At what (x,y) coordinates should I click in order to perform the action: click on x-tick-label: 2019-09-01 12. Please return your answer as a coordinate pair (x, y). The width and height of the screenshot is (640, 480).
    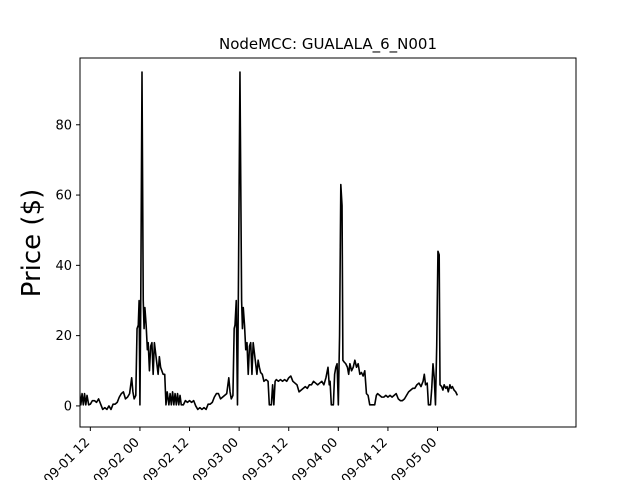
    Looking at the image, I should click on (54, 457).